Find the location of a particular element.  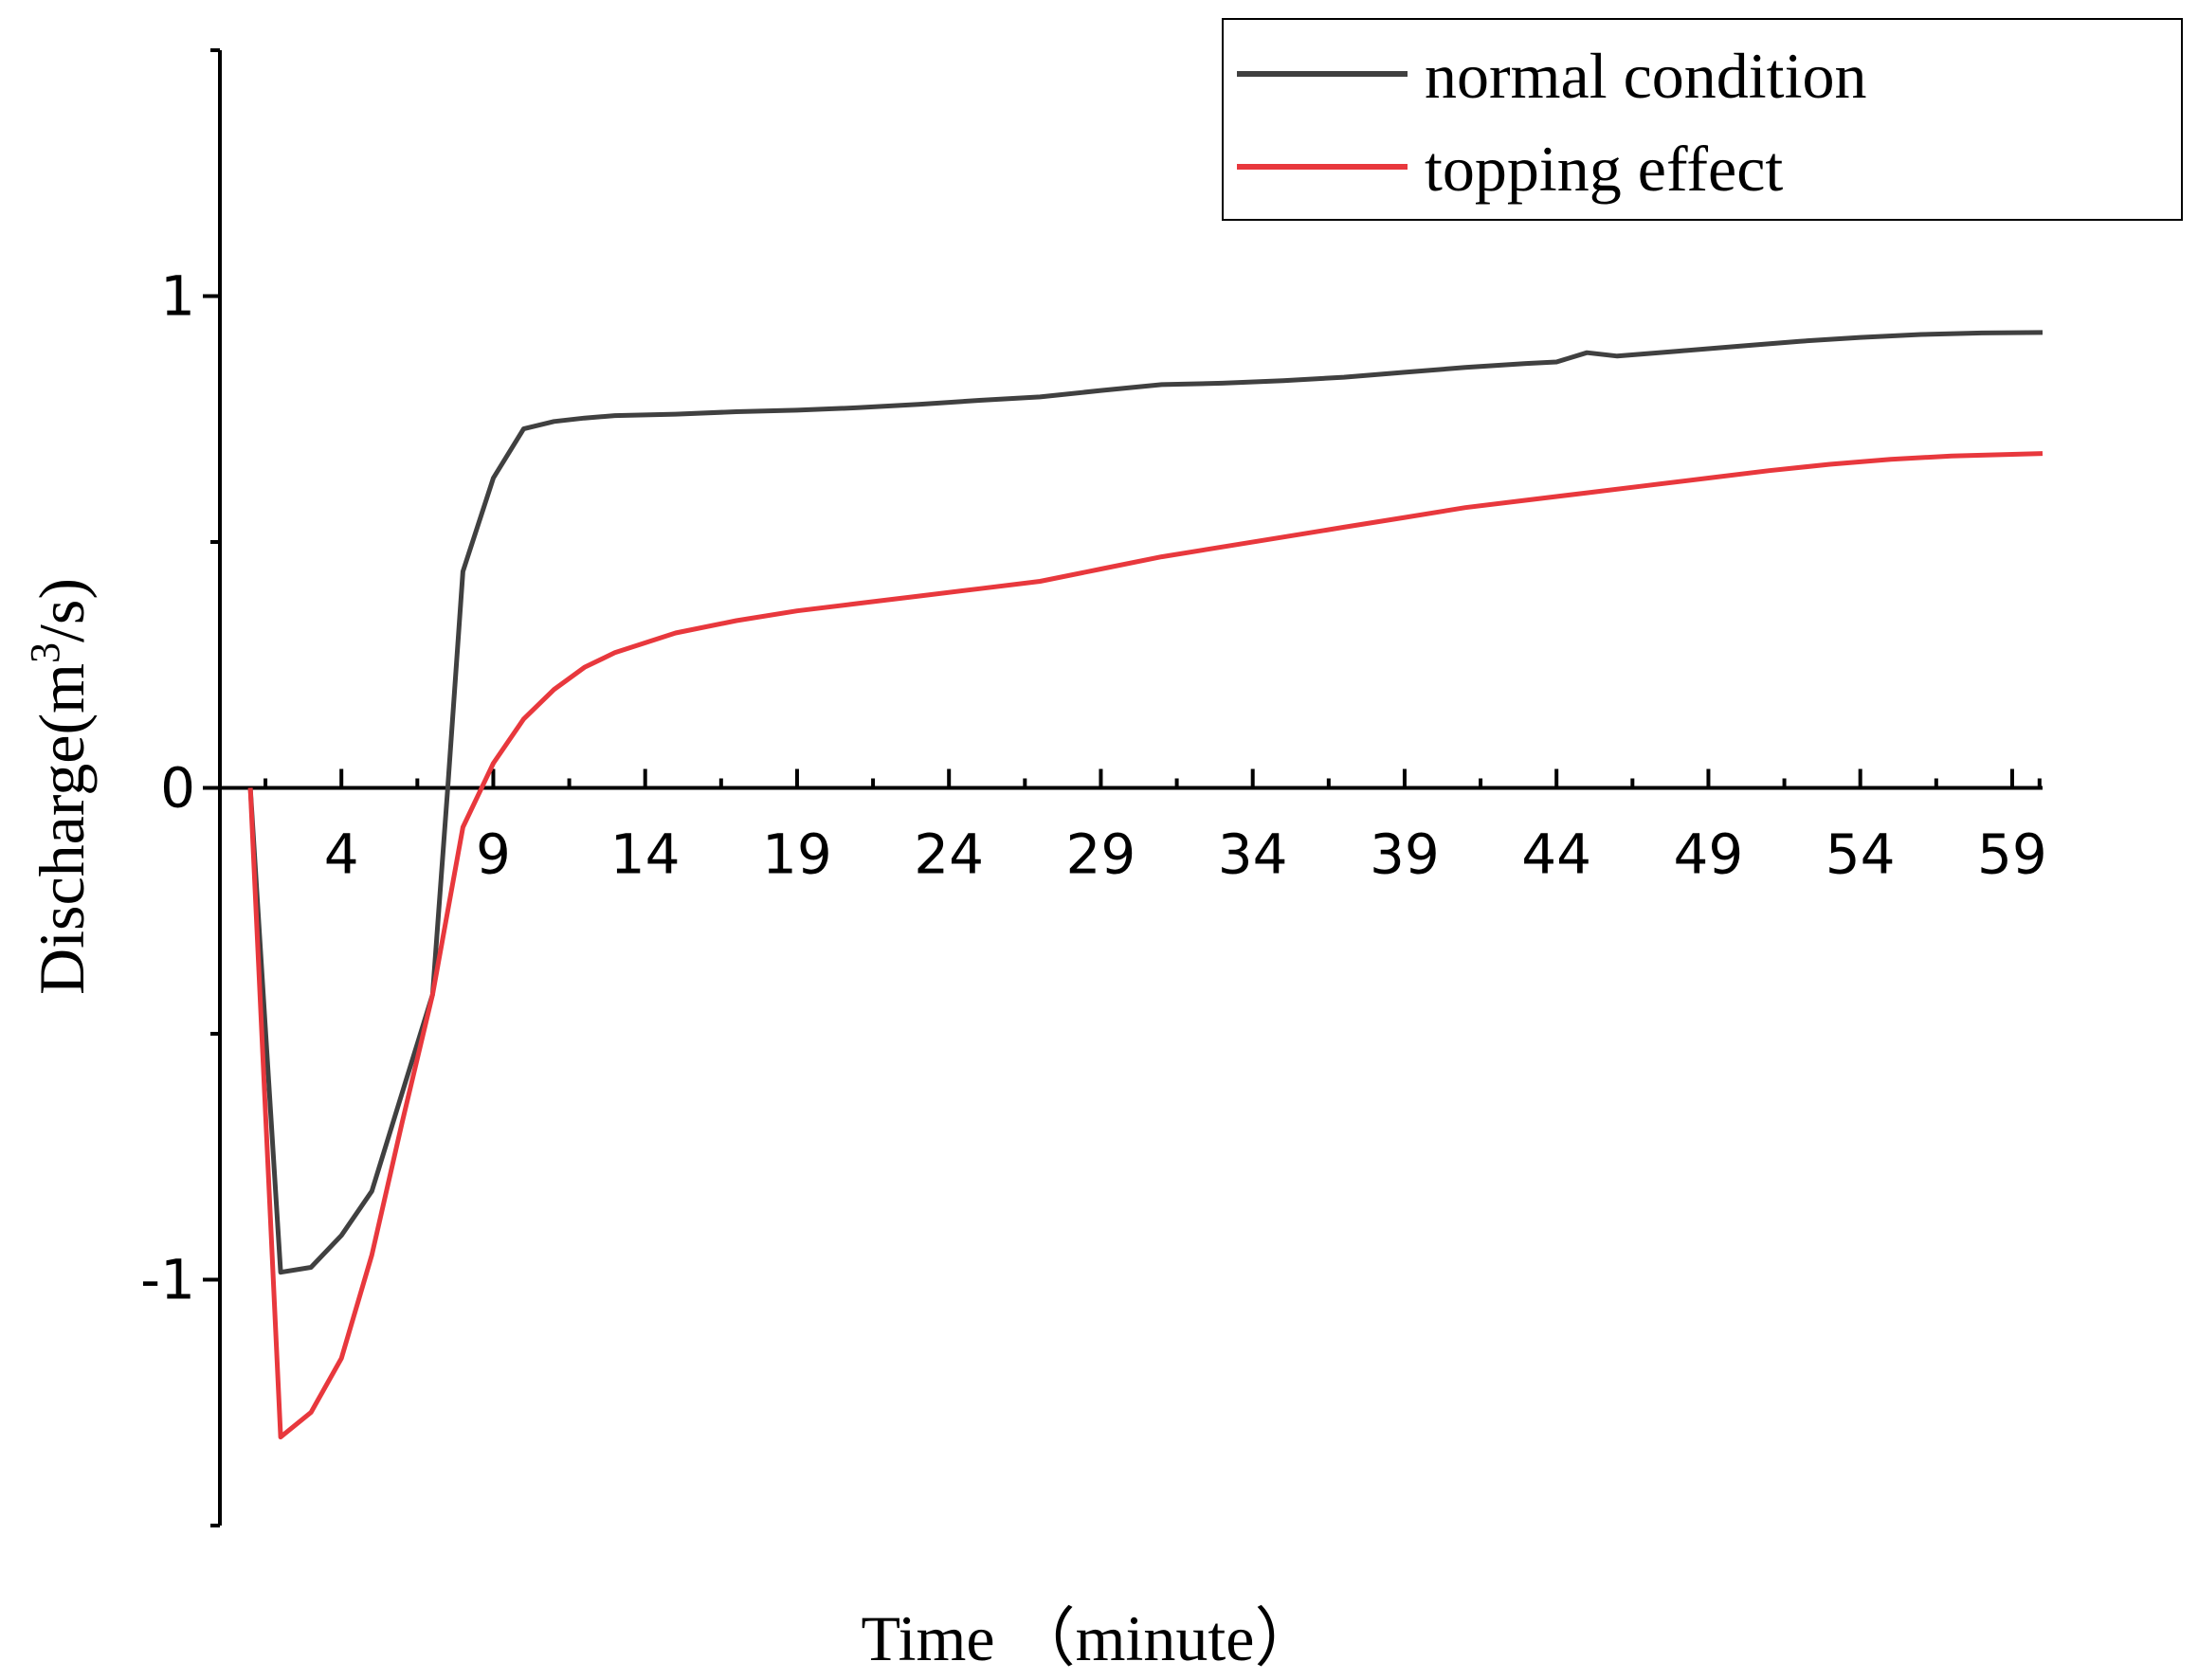

x-tick-label: 9 is located at coordinates (493, 854).